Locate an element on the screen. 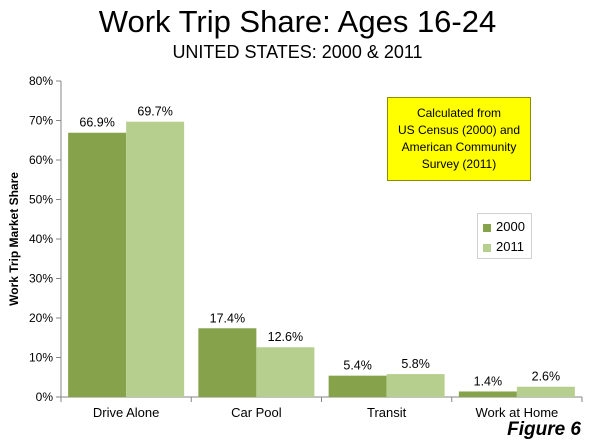 This screenshot has height=445, width=595. legend-item-2000: 2000 is located at coordinates (504, 226).